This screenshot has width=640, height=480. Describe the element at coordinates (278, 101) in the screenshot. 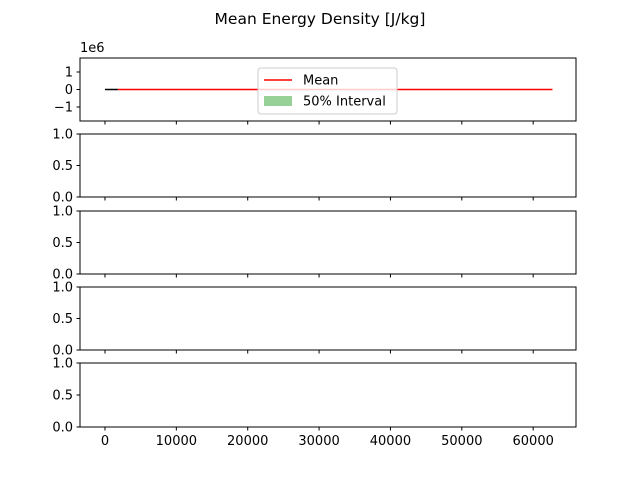

I see `legend-swatch-patch` at that location.